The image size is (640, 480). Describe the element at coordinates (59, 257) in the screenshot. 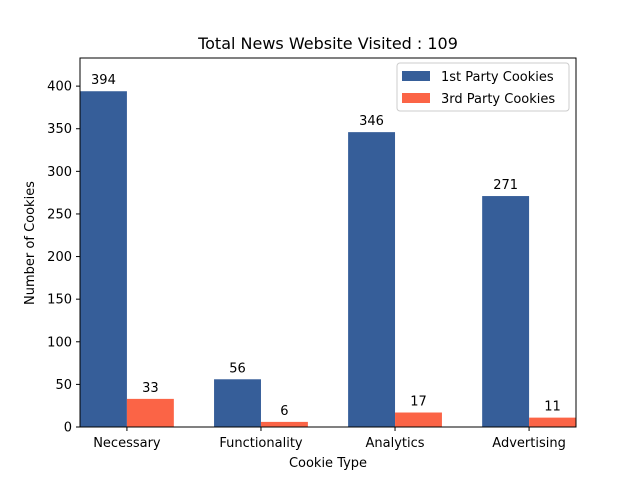

I see `y-tick-label: 200` at that location.